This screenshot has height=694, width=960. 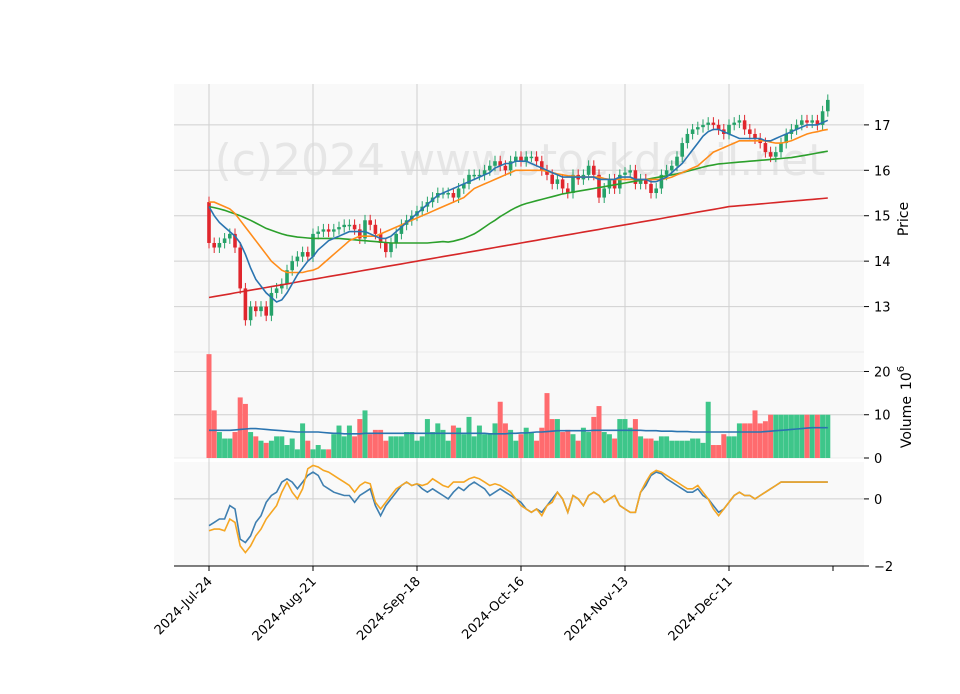 What do you see at coordinates (907, 422) in the screenshot?
I see `volume-axis-label-text: Volume` at bounding box center [907, 422].